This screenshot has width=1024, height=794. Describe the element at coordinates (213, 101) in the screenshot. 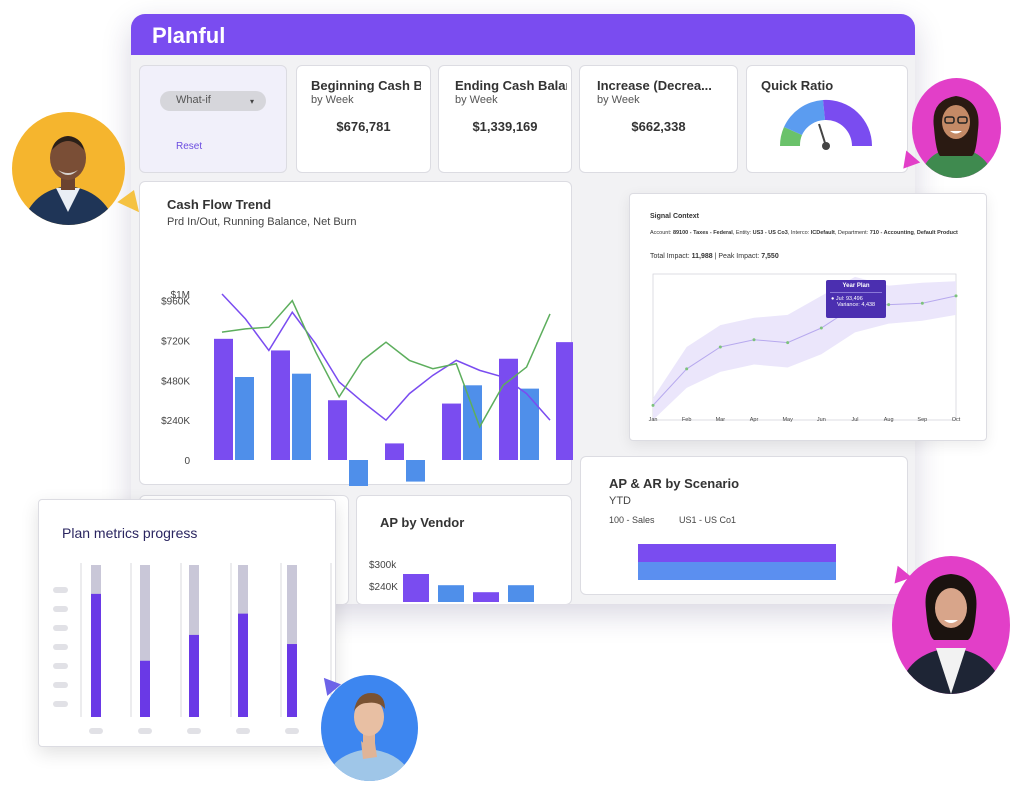

I see `whatif-dropdown: What-if ▾` at that location.